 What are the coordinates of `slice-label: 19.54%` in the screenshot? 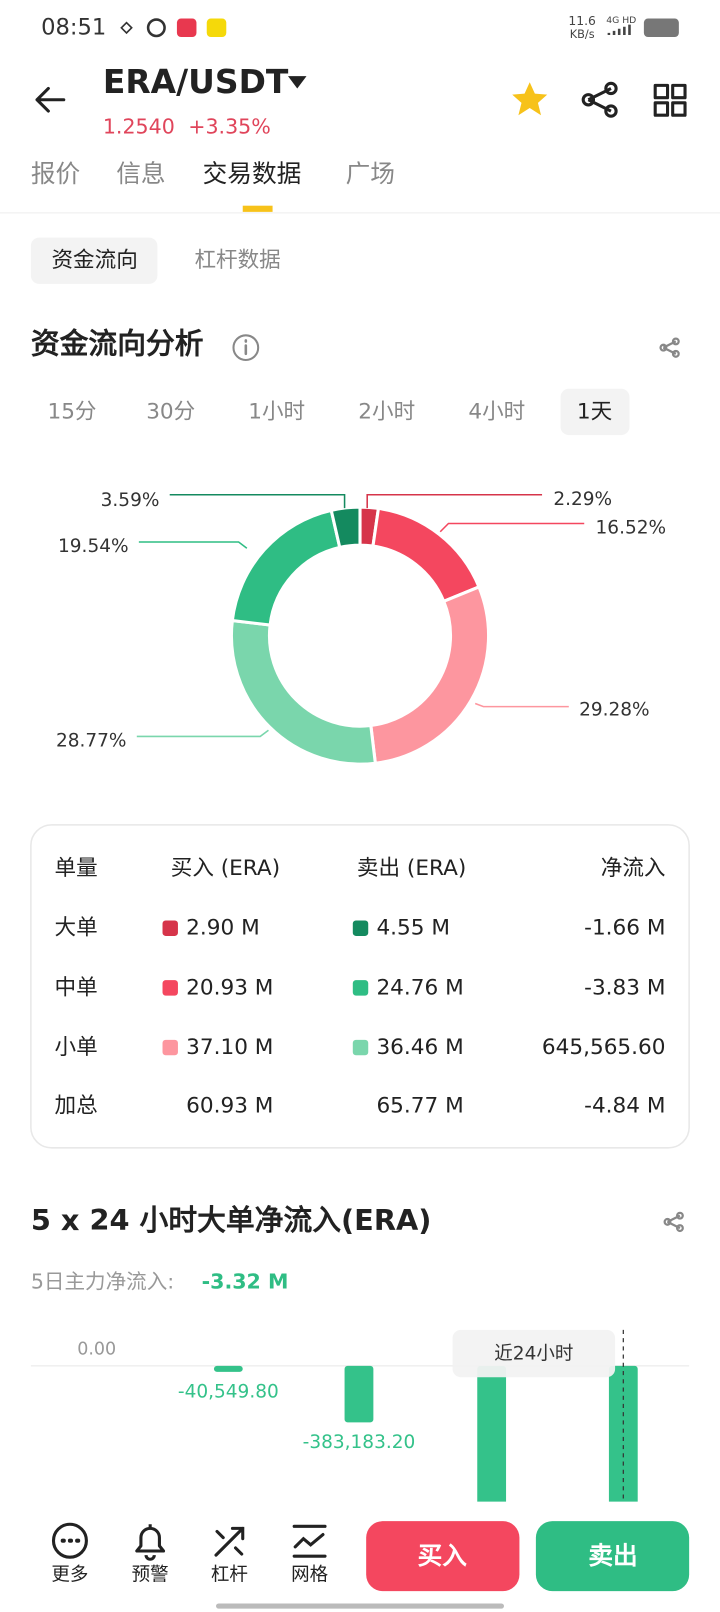 It's located at (93, 546).